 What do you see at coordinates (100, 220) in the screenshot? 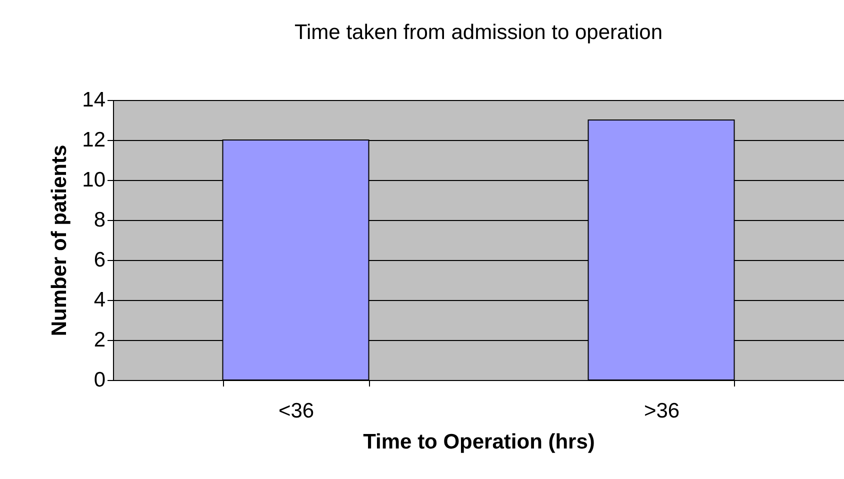
I see `y-tick-label: 8` at bounding box center [100, 220].